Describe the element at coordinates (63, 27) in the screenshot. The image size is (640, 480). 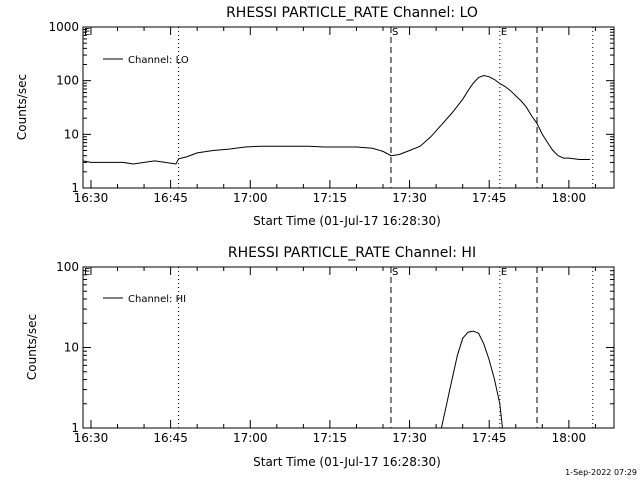
I see `y-tick-label: 1000` at that location.